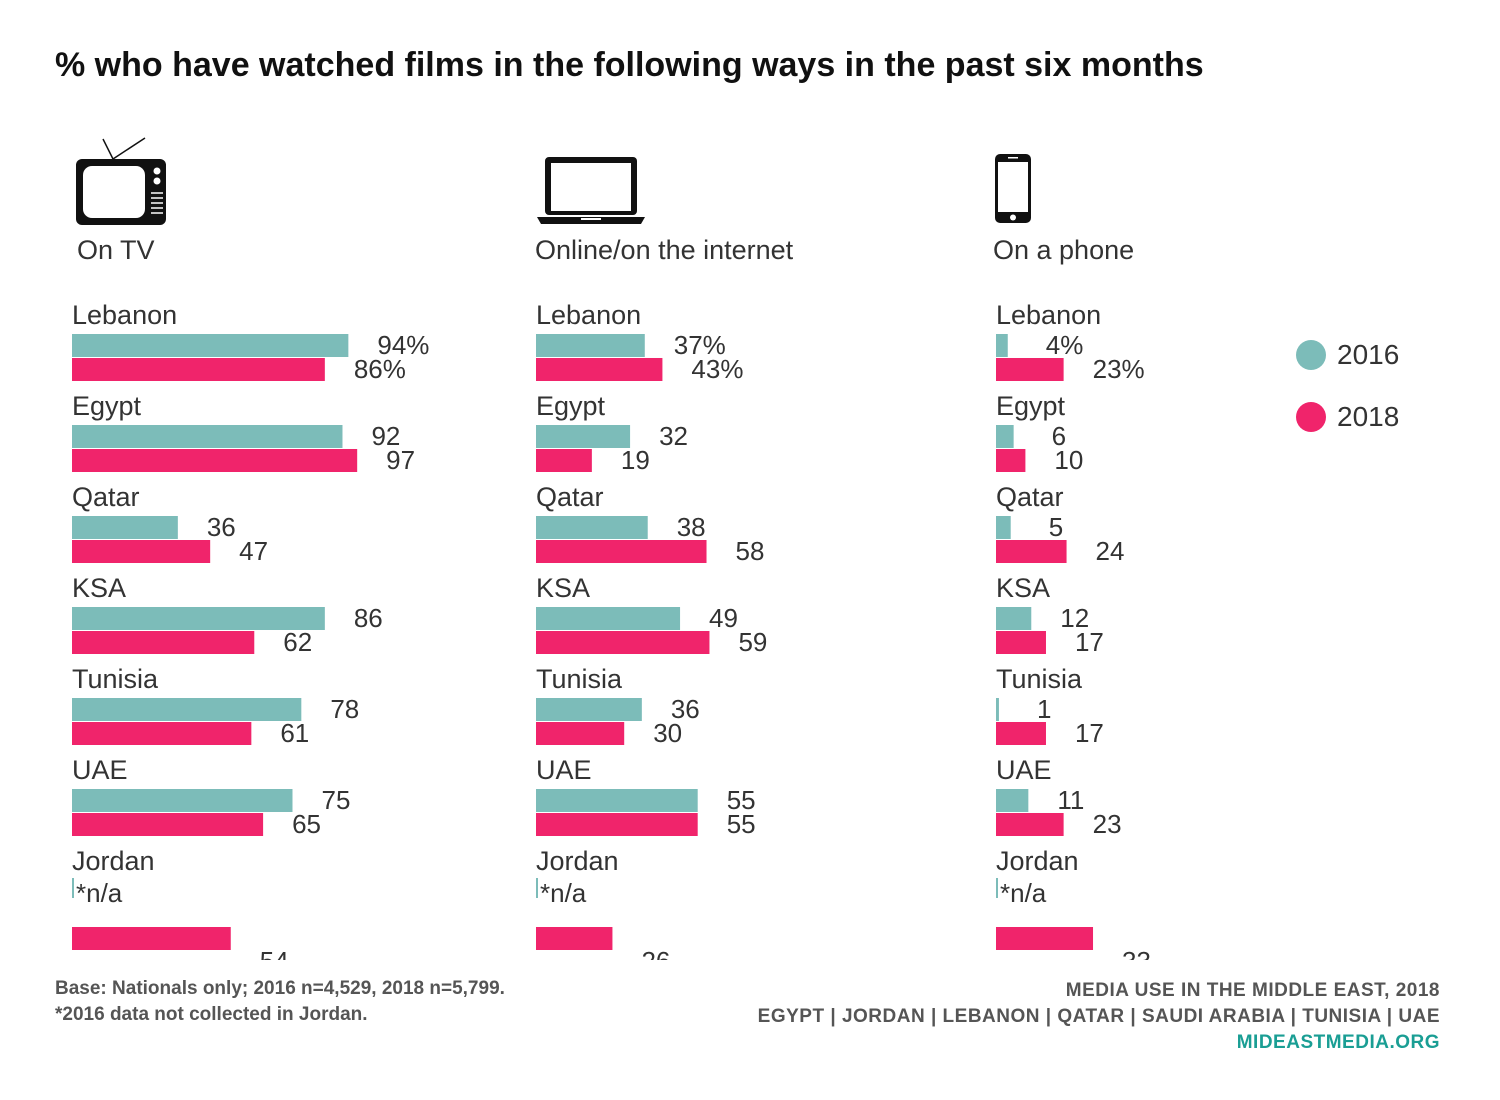 The width and height of the screenshot is (1500, 1100). Describe the element at coordinates (274, 953) in the screenshot. I see `data-label-2018: 54` at that location.